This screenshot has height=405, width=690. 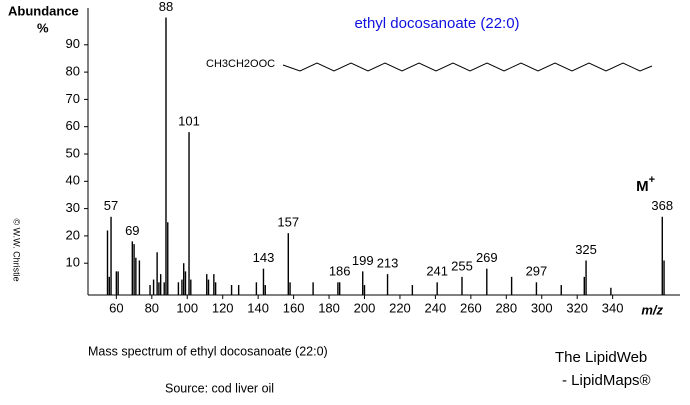 I want to click on peak-label: 297, so click(x=537, y=271).